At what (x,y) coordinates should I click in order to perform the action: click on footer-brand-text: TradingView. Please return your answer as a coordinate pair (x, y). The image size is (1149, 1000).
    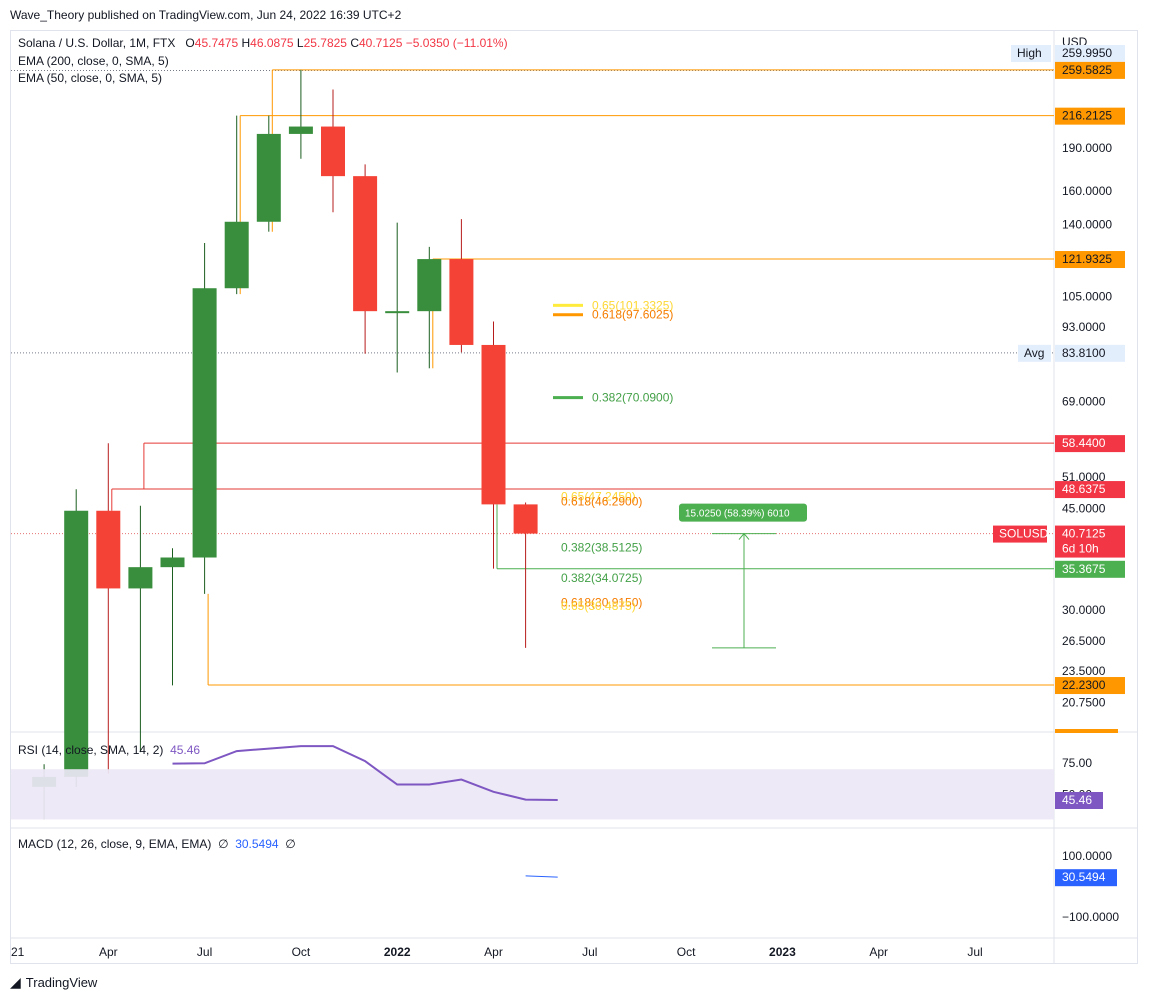
    Looking at the image, I should click on (61, 982).